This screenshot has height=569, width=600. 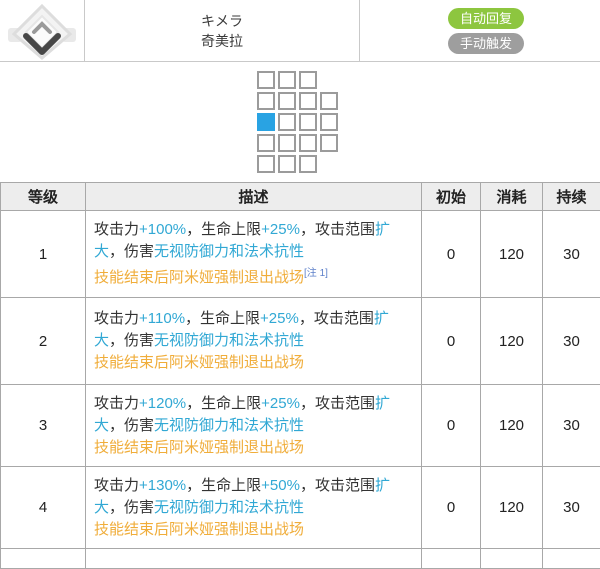 What do you see at coordinates (486, 18) in the screenshot?
I see `skill-type-badge: 自动回复` at bounding box center [486, 18].